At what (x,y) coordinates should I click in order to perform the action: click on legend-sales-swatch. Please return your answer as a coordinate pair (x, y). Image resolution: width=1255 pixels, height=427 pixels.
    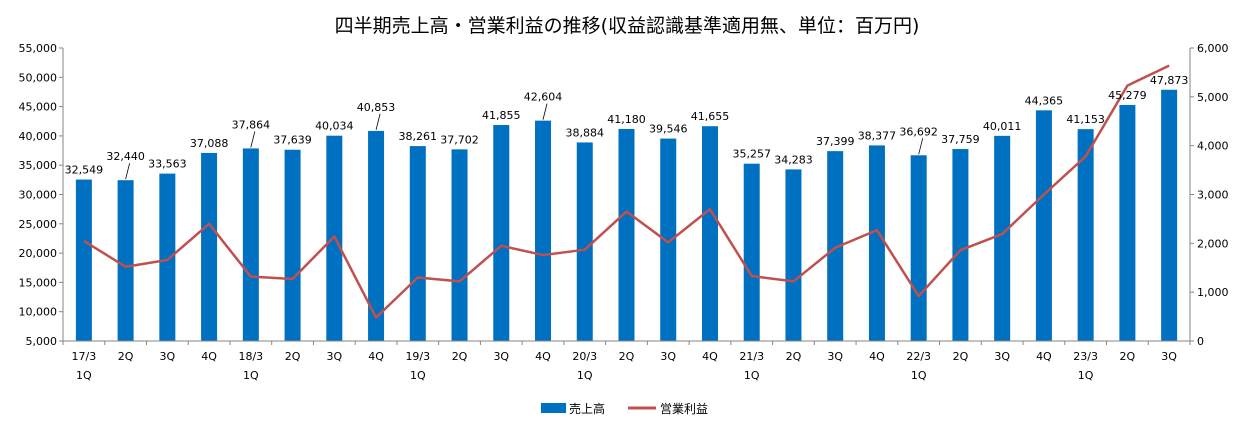
    Looking at the image, I should click on (553, 408).